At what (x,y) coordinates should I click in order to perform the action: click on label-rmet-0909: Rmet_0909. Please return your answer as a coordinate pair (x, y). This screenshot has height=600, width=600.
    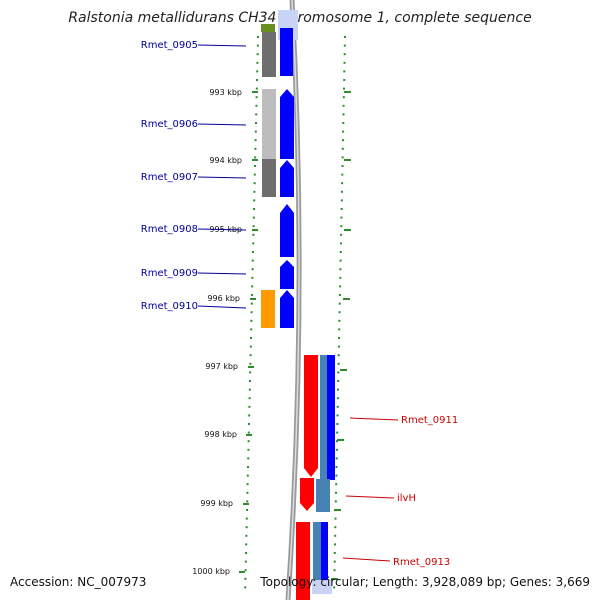
    Looking at the image, I should click on (194, 273).